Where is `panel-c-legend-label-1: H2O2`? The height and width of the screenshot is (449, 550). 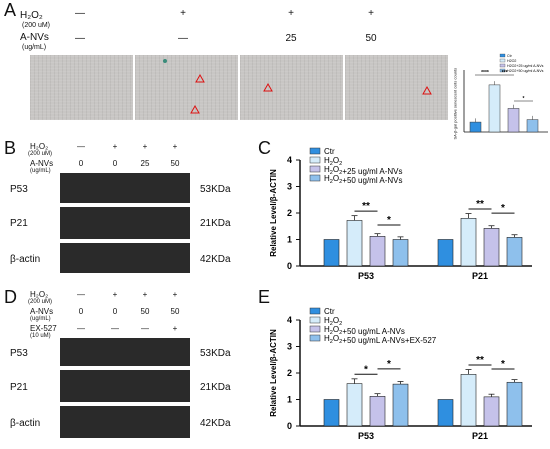
panel-c-legend-label-1: H2O2 is located at coordinates (333, 161).